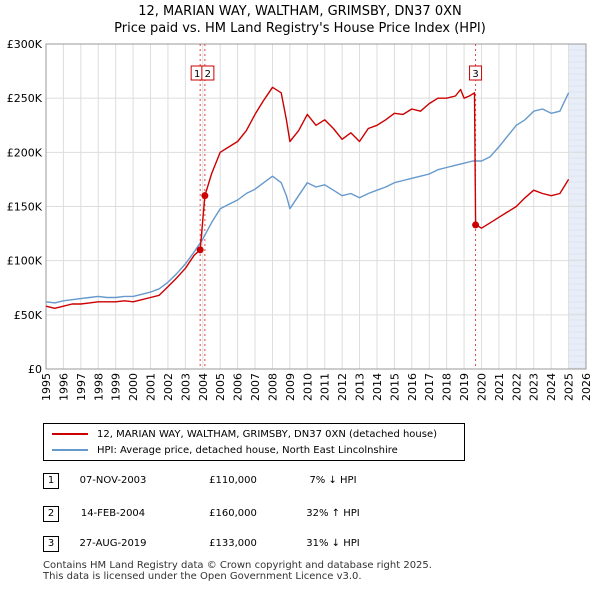  What do you see at coordinates (25, 98) in the screenshot?
I see `y-tick-label: £250K` at bounding box center [25, 98].